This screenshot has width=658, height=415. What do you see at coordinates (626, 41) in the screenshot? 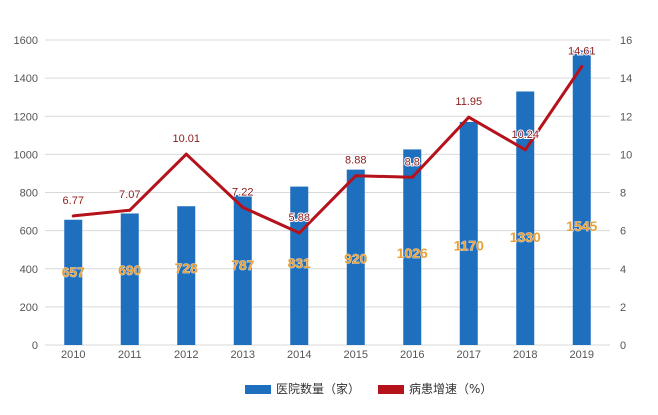
I see `right-axis-tick-label: 16` at bounding box center [626, 41].